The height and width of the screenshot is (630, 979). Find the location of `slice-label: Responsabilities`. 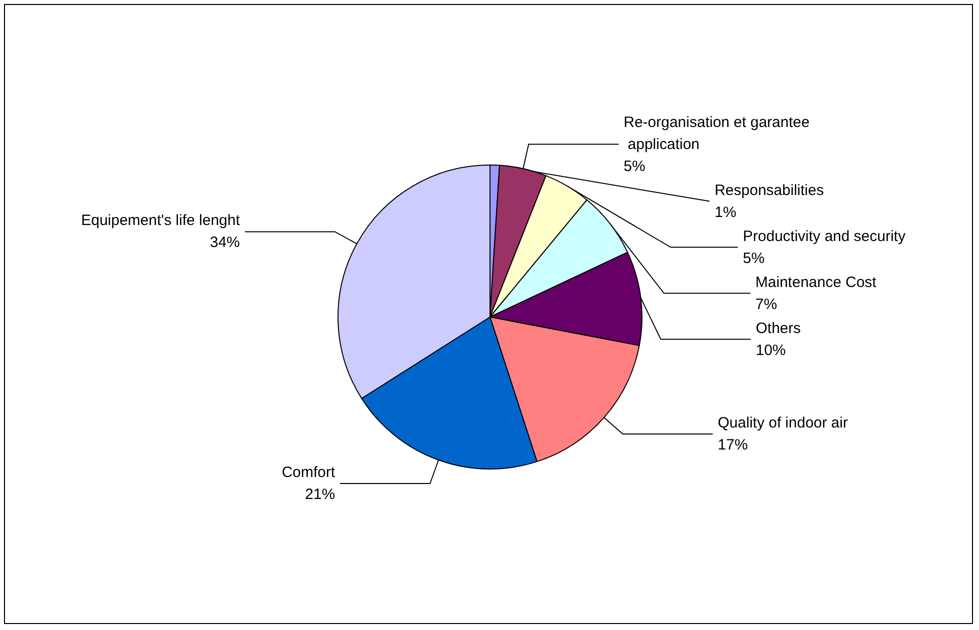

slice-label: Responsabilities is located at coordinates (769, 190).